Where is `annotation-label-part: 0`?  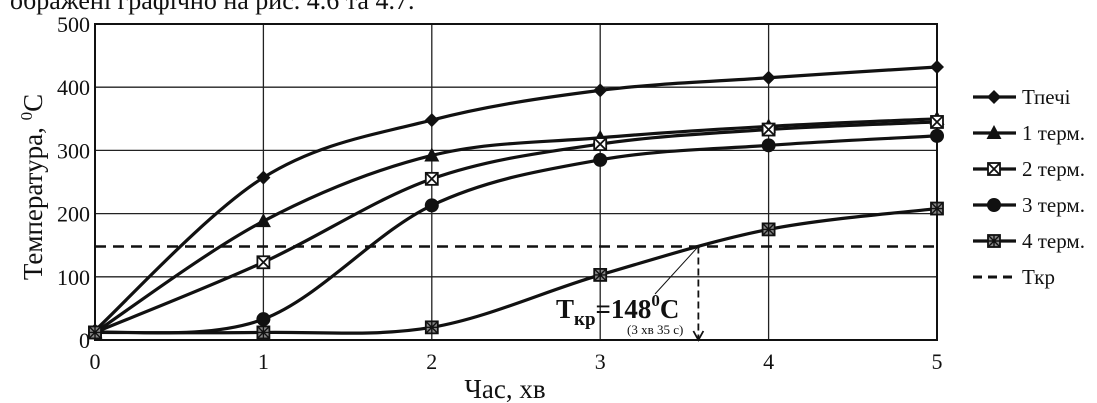 annotation-label-part: 0 is located at coordinates (655, 300).